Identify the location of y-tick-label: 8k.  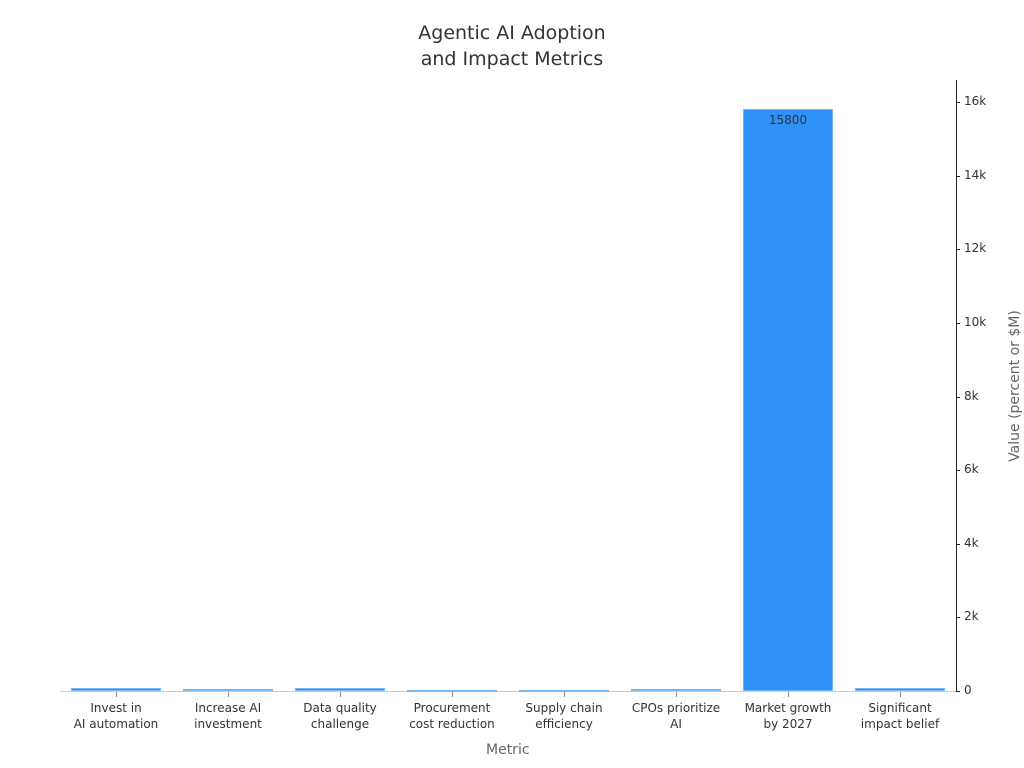
(971, 396).